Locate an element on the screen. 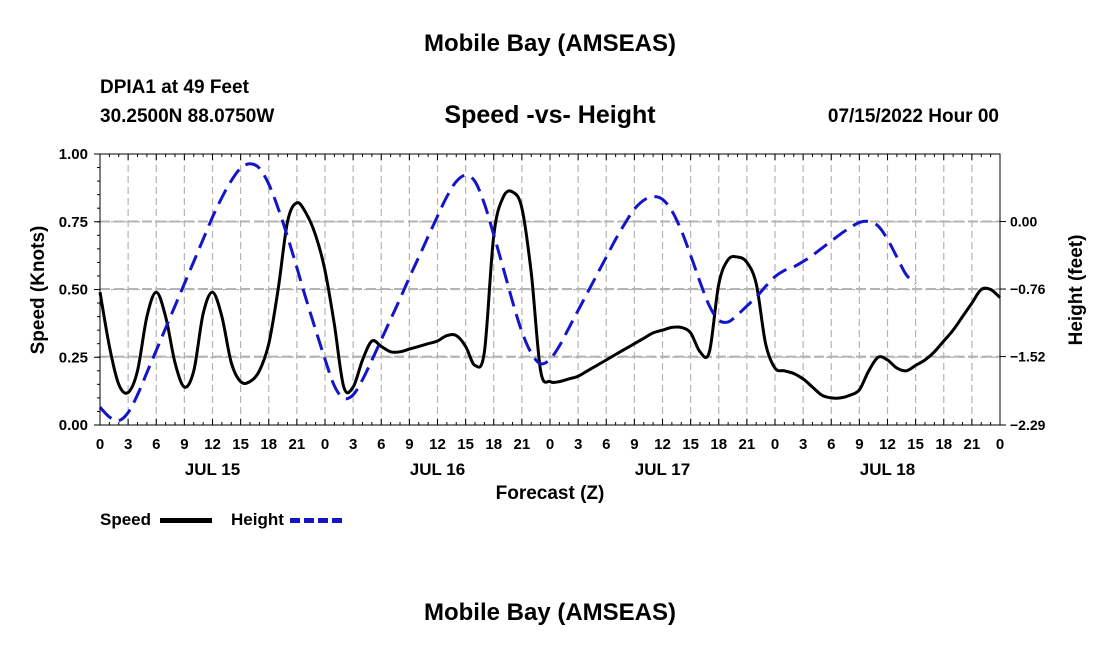 The height and width of the screenshot is (650, 1100). legend-speed-label: Speed is located at coordinates (126, 519).